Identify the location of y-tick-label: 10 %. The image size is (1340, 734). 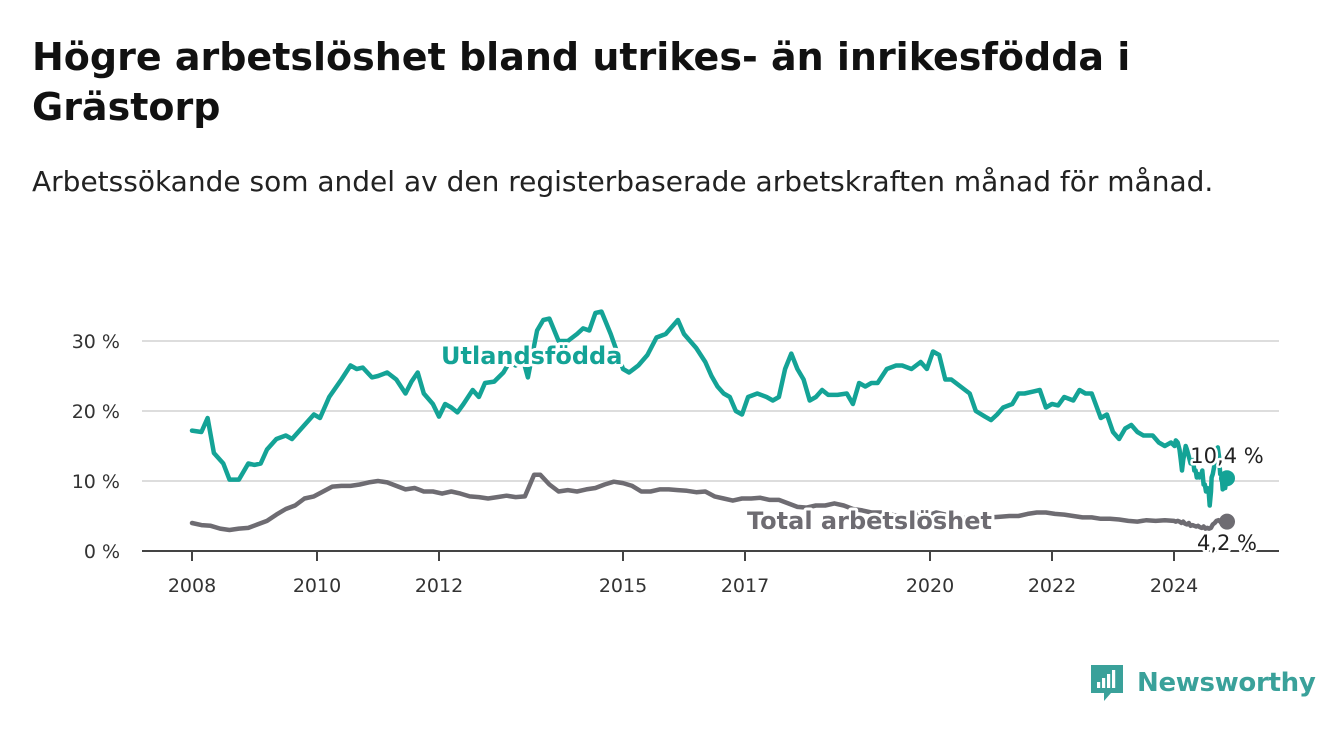
(96, 482).